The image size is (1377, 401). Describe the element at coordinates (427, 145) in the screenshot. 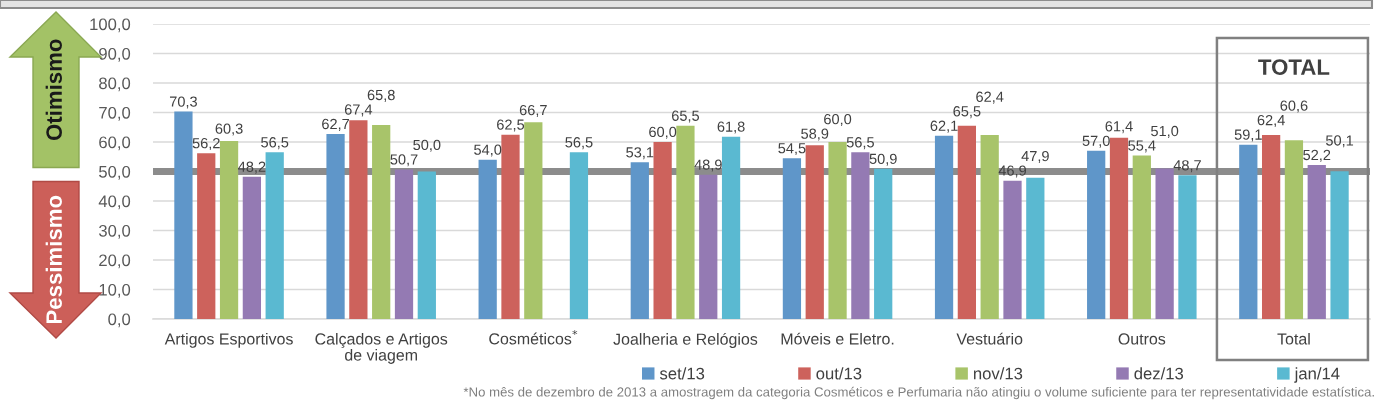

I see `data-label: 50,0` at that location.